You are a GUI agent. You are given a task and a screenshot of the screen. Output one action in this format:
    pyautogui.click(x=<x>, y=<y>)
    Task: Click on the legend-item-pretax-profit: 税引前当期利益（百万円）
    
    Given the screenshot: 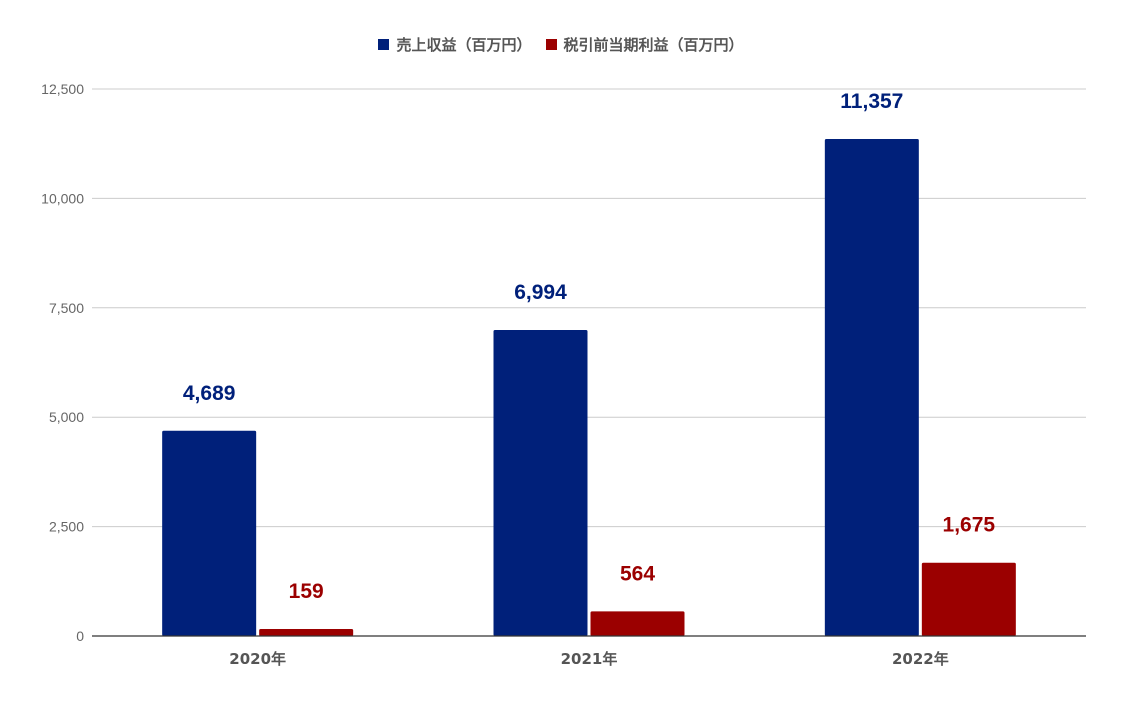 What is the action you would take?
    pyautogui.click(x=644, y=44)
    